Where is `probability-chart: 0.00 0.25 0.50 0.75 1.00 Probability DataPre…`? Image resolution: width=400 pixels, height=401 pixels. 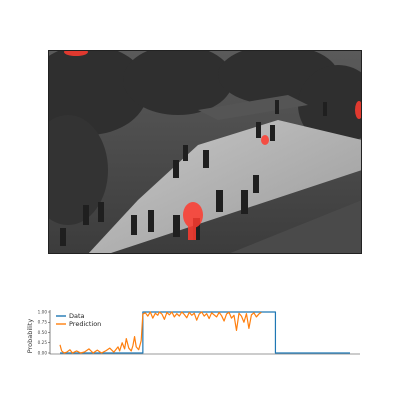
probability-chart: 0.00 0.25 0.50 0.75 1.00 Probability DataPre… is located at coordinates (193, 332).